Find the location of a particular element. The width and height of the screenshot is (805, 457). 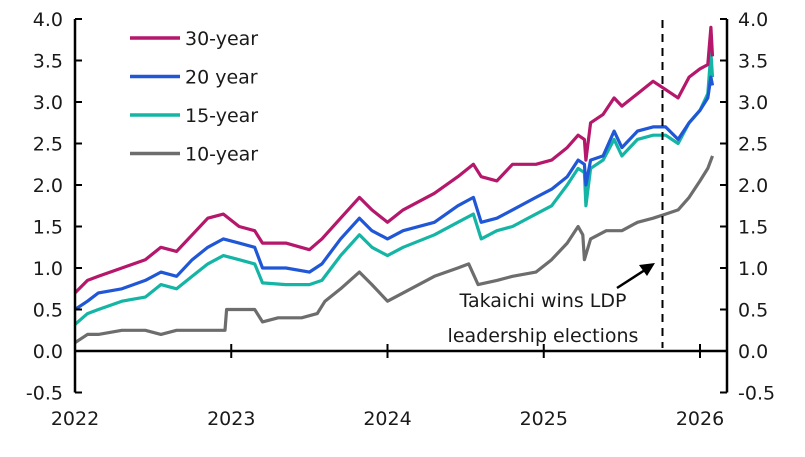

legend-label: 15-year is located at coordinates (221, 116).